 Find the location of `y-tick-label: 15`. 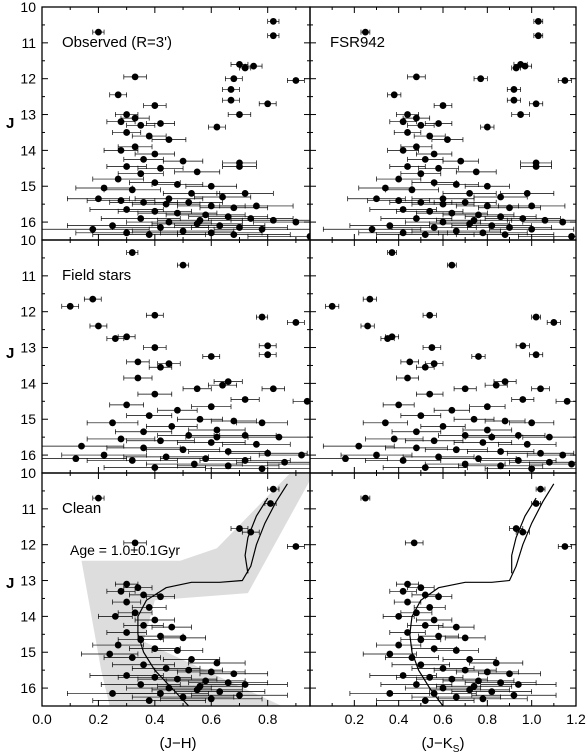

y-tick-label: 15 is located at coordinates (28, 419).